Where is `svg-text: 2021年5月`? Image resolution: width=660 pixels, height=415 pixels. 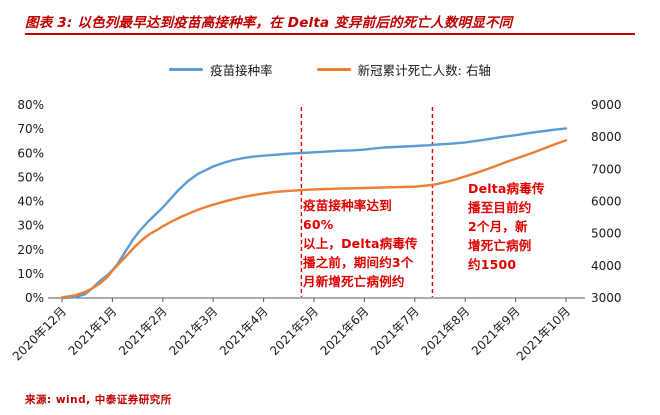 svg-text: 2021年5月 is located at coordinates (294, 331).